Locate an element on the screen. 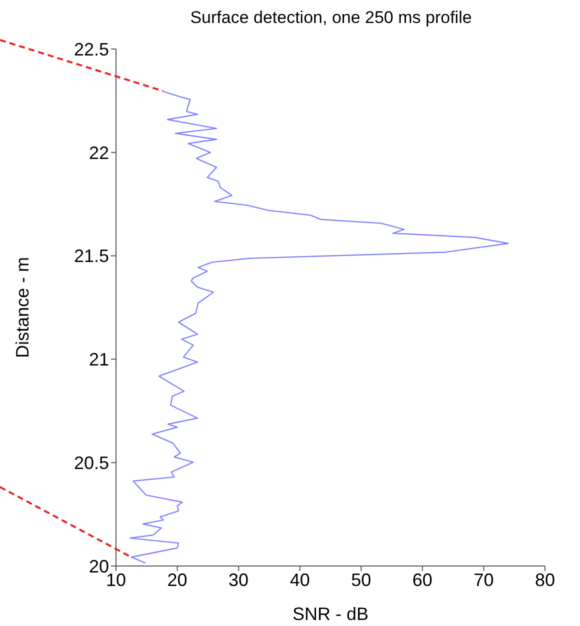 Image resolution: width=580 pixels, height=626 pixels. x-tick-label: 40 is located at coordinates (300, 580).